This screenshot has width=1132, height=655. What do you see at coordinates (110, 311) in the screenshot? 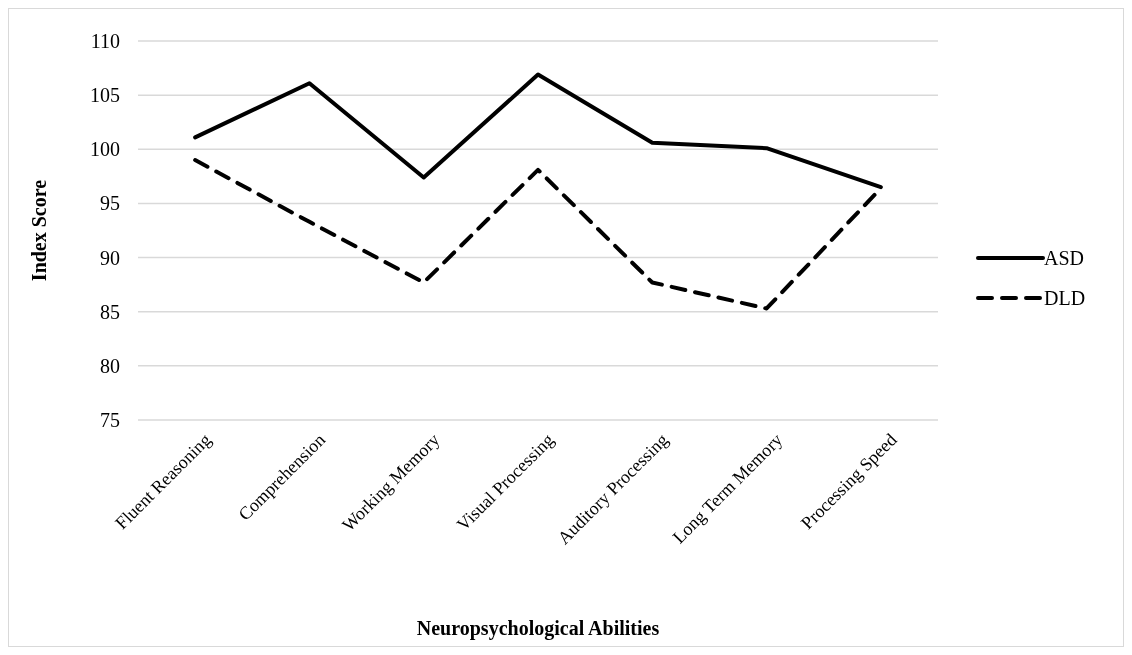
I see `y-tick-label: 85` at bounding box center [110, 311].